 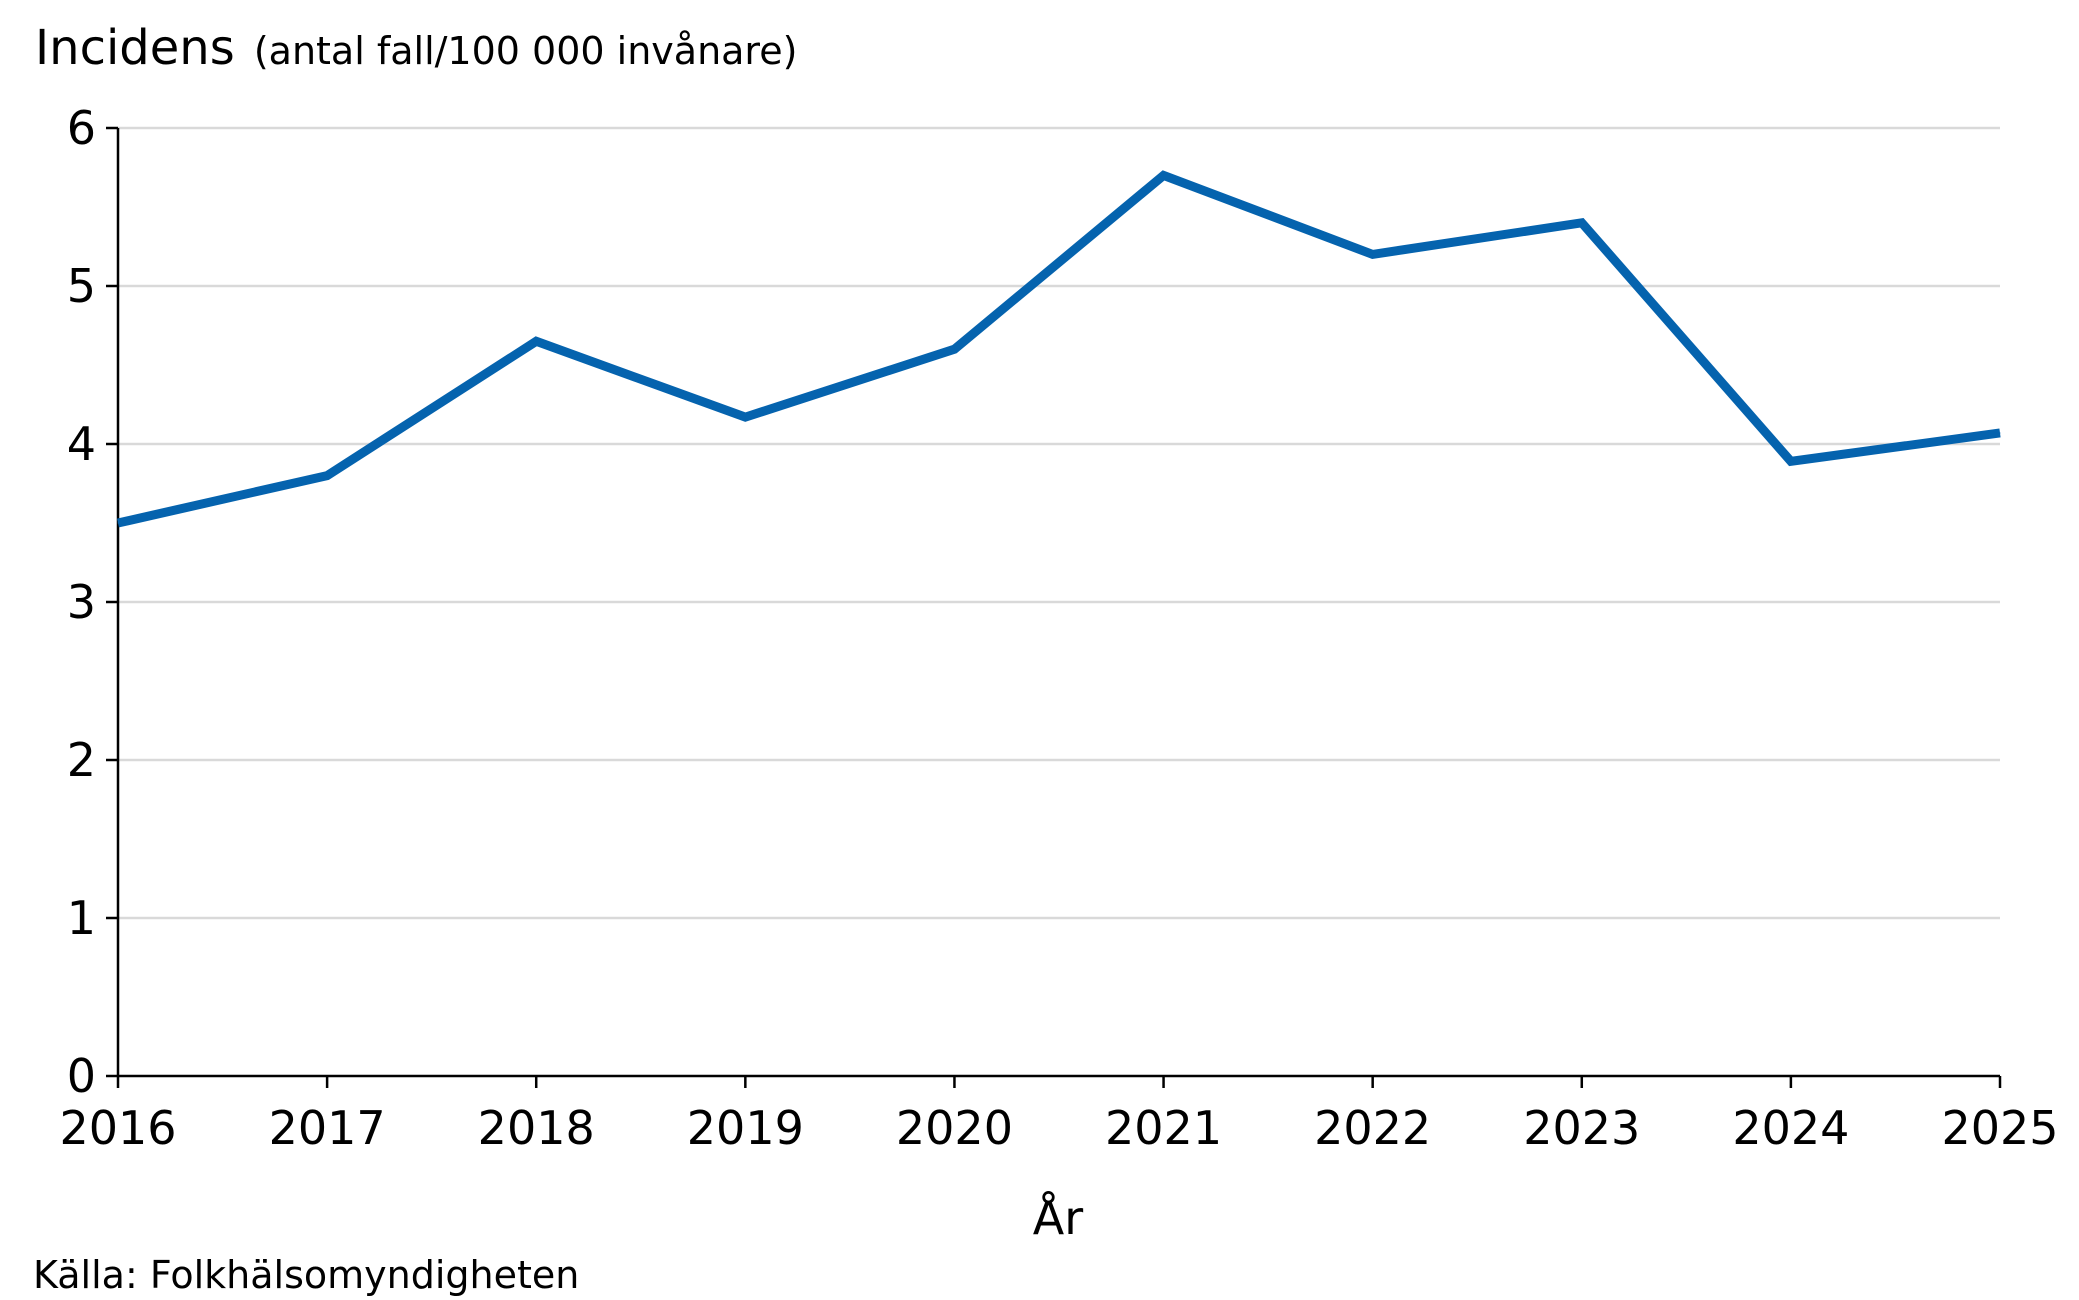 What do you see at coordinates (1163, 1128) in the screenshot?
I see `x-tick-label: 2021` at bounding box center [1163, 1128].